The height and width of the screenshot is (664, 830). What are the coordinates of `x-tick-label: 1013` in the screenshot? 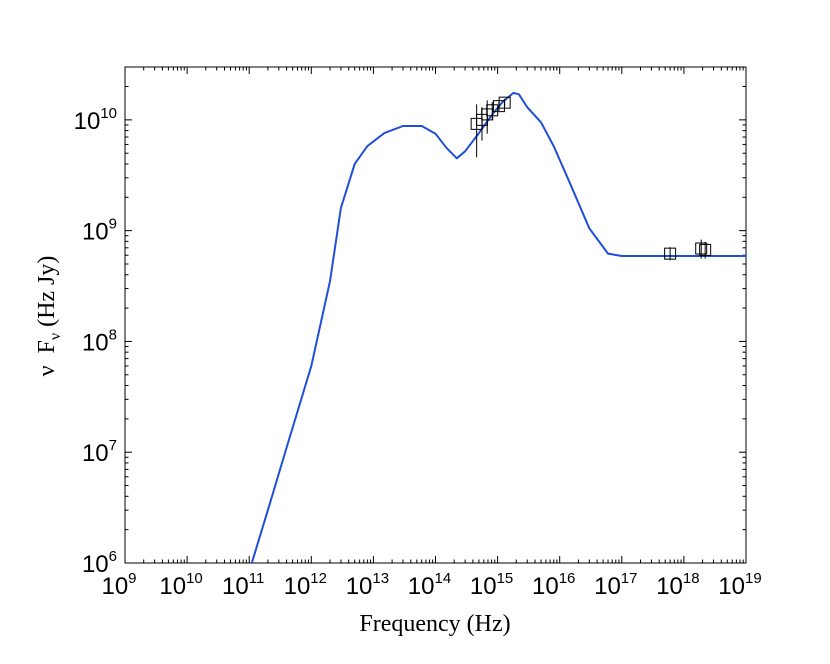 It's located at (367, 585).